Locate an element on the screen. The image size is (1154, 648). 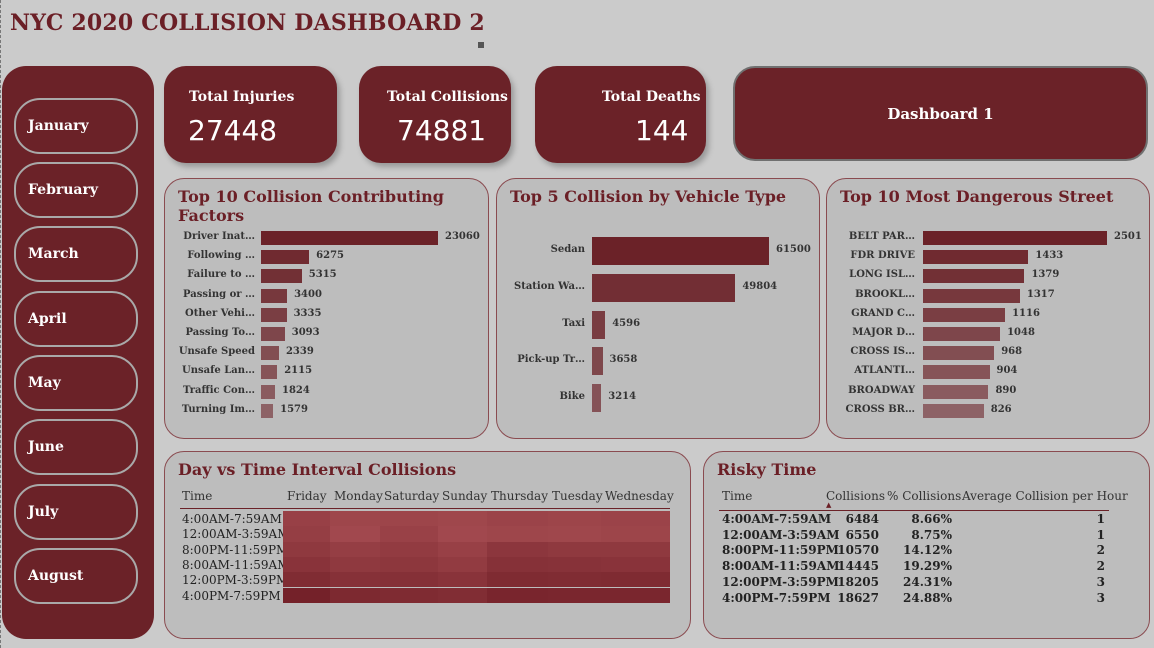
risky-cell-collisions: 18627 is located at coordinates (858, 597).